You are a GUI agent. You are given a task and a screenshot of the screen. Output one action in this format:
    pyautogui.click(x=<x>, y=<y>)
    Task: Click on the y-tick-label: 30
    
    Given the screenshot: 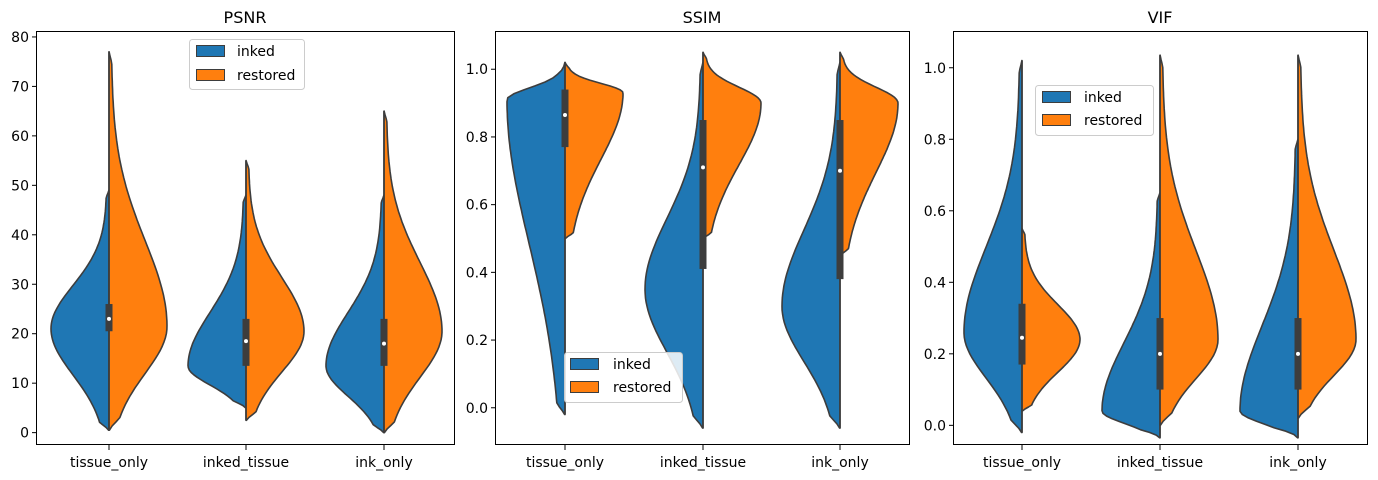 What is the action you would take?
    pyautogui.click(x=20, y=285)
    